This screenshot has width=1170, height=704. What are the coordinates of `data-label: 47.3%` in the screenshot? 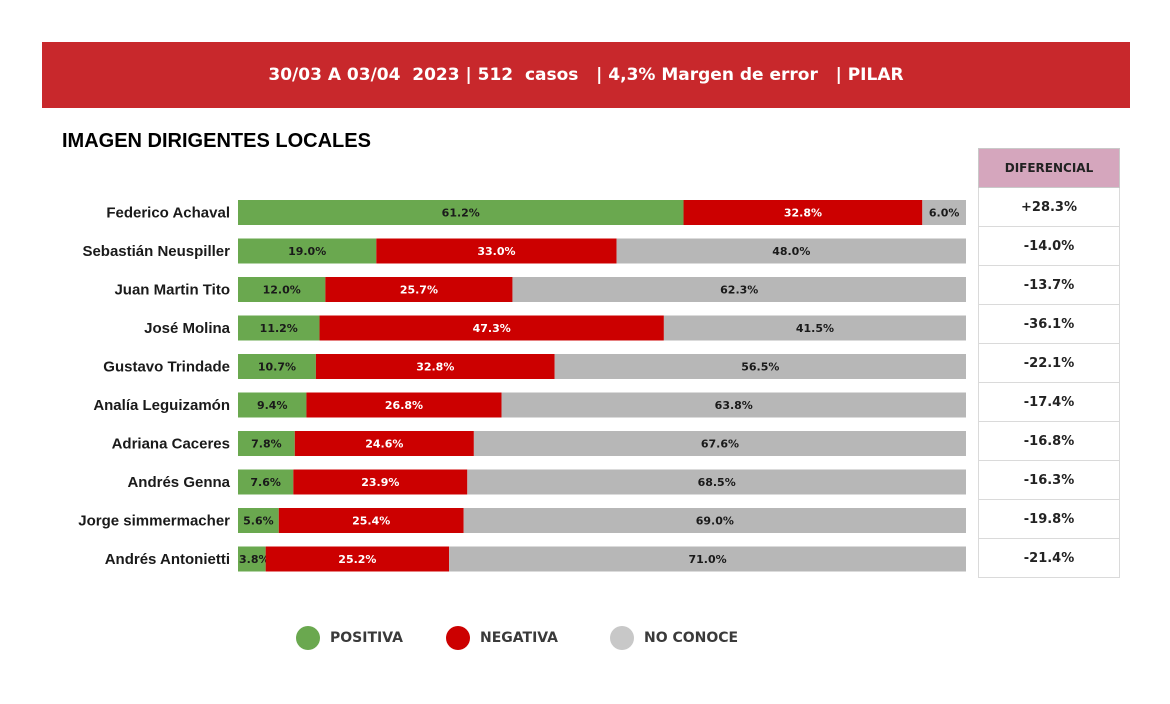 It's located at (492, 328).